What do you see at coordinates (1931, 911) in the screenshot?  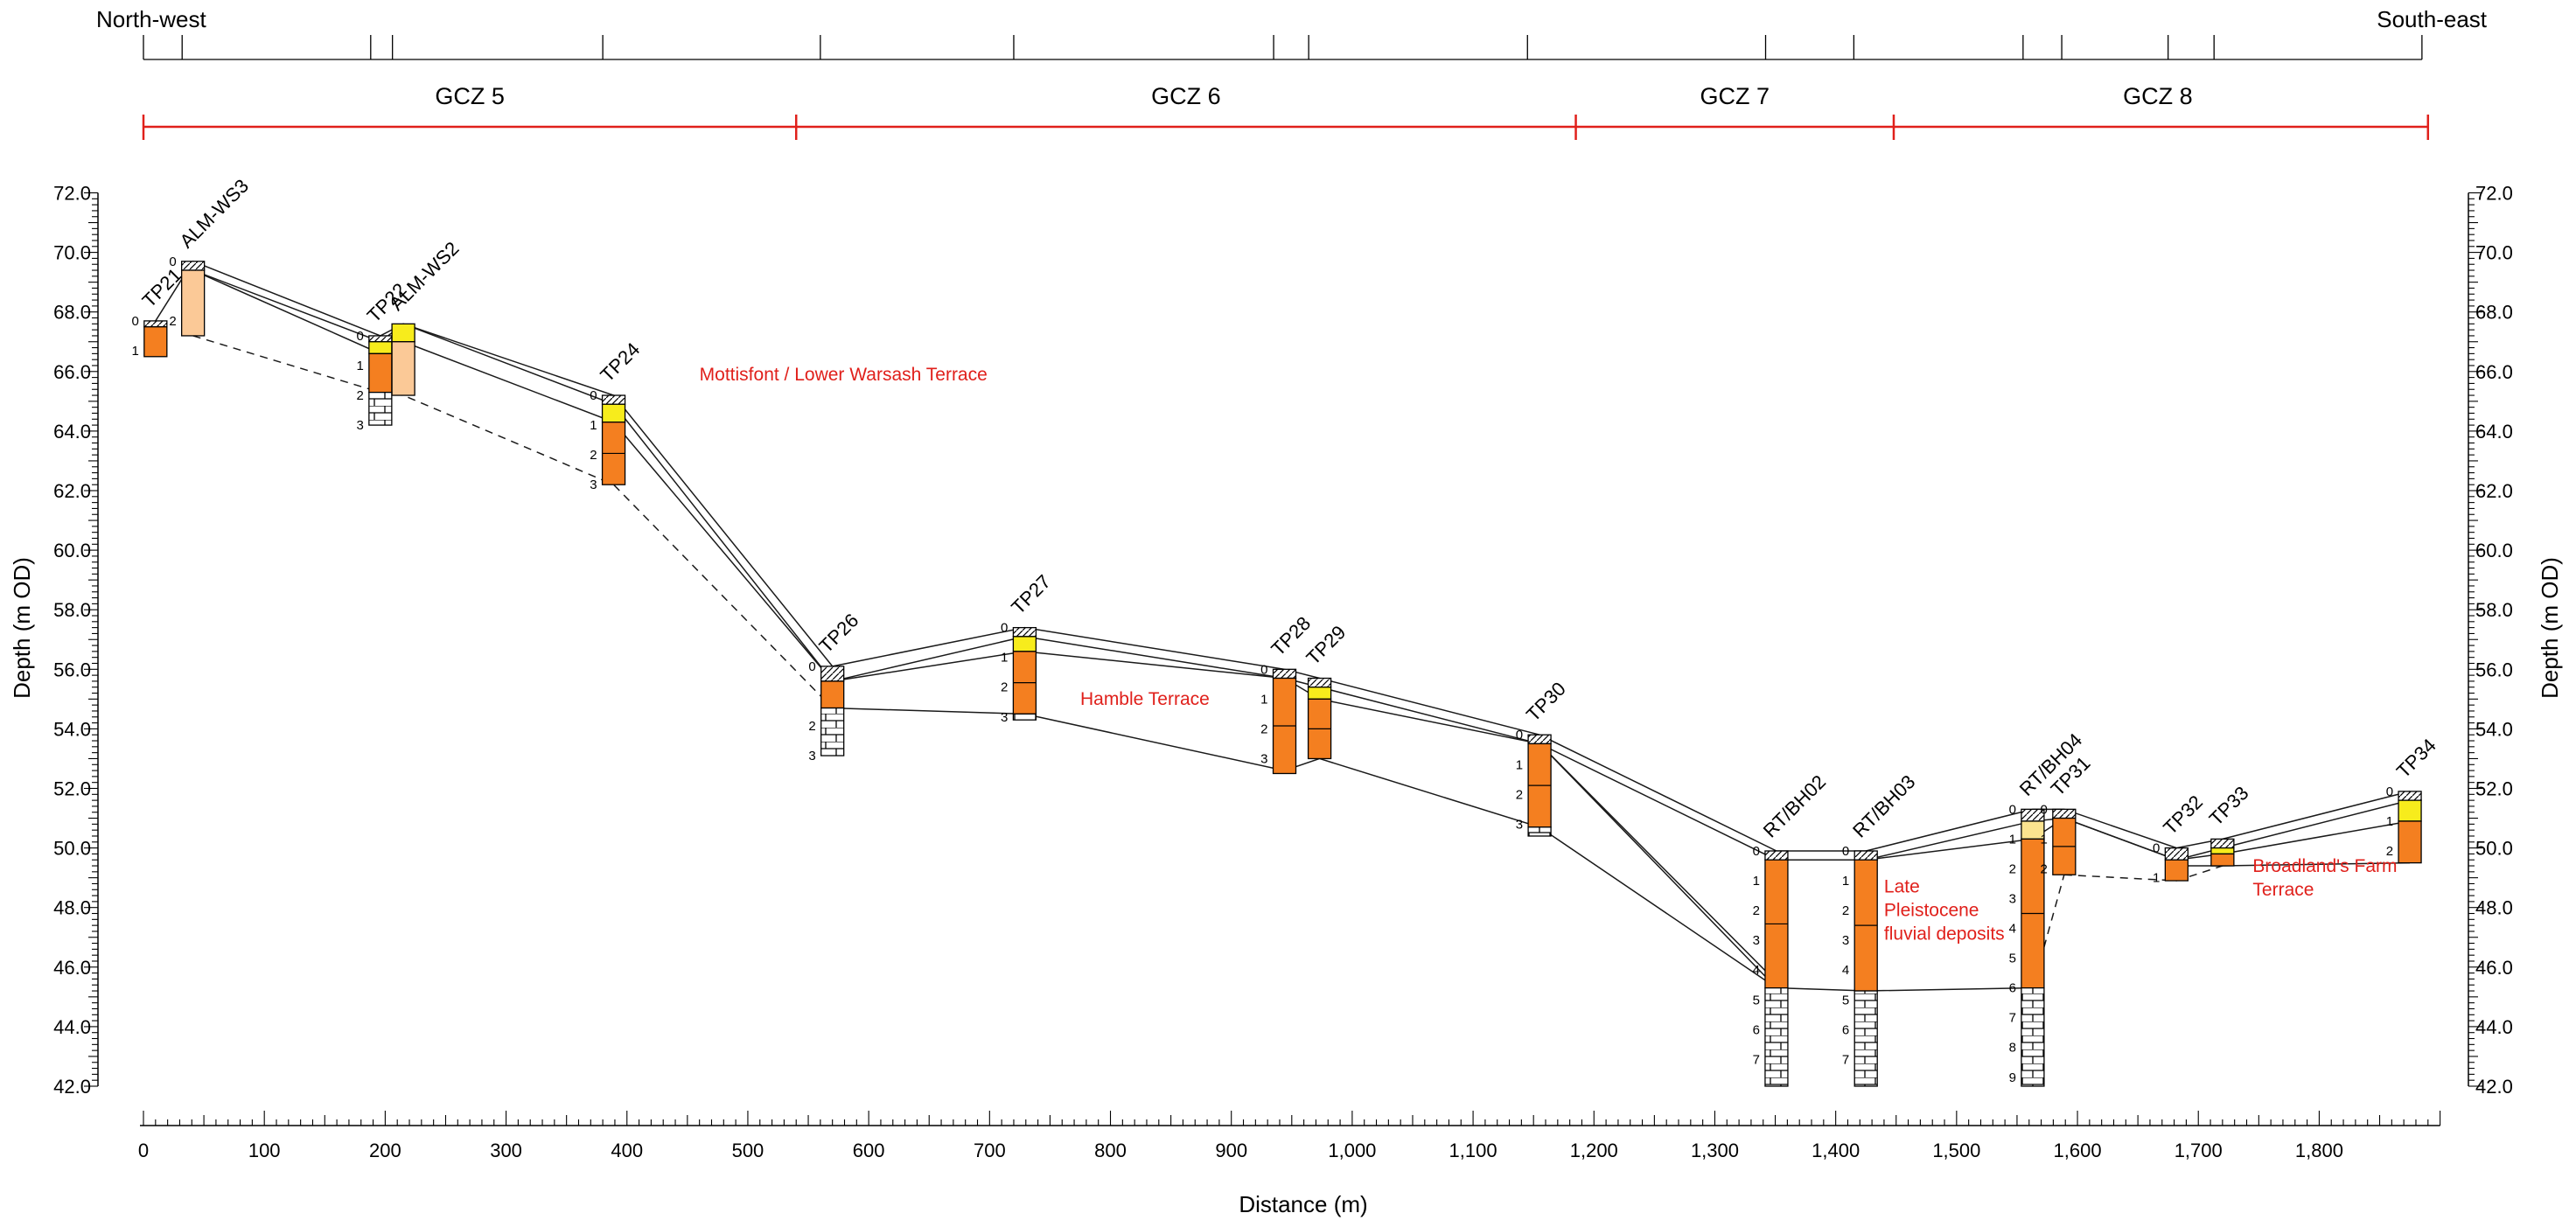 I see `terrace-annotation-text: Pleistocene` at bounding box center [1931, 911].